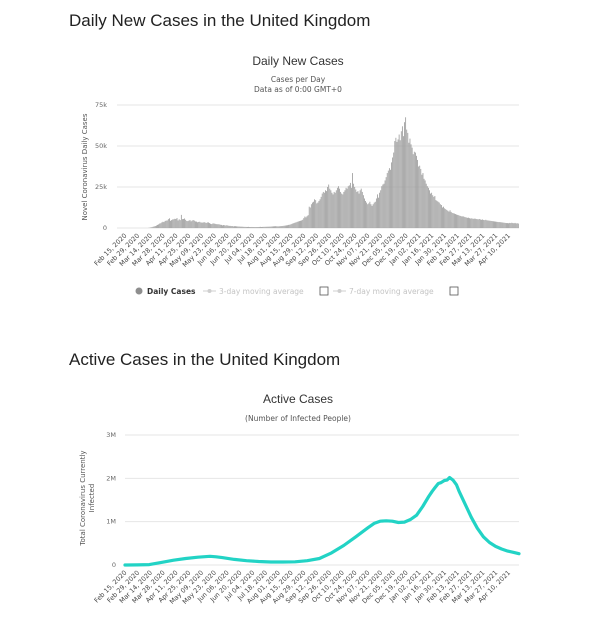 The height and width of the screenshot is (624, 600). What do you see at coordinates (454, 291) in the screenshot?
I see `legend-checkbox-7-day` at bounding box center [454, 291].